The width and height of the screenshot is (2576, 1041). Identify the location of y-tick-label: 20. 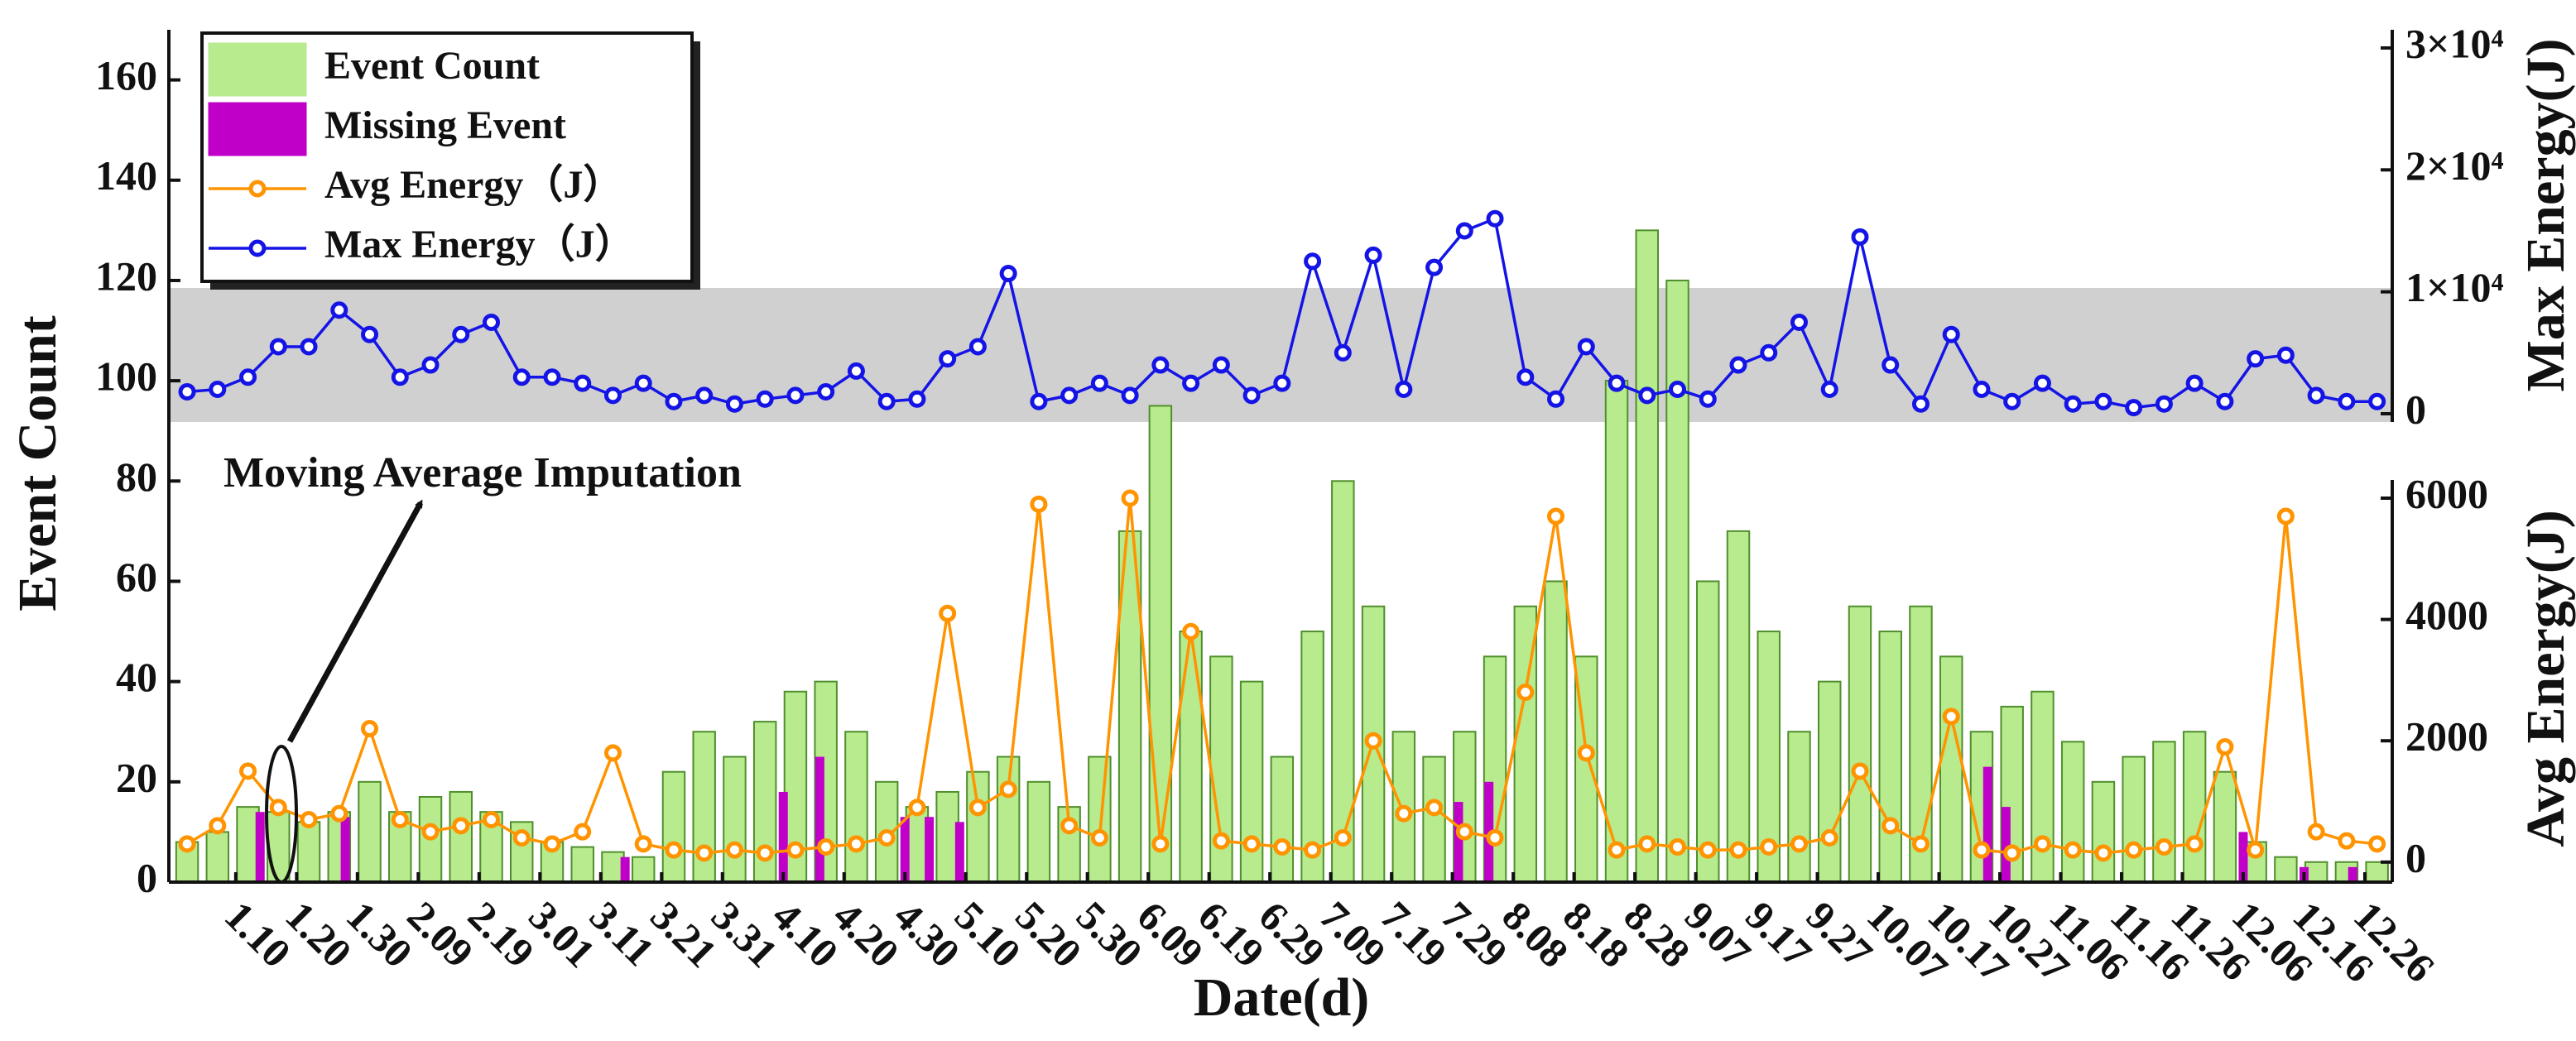
(136, 777).